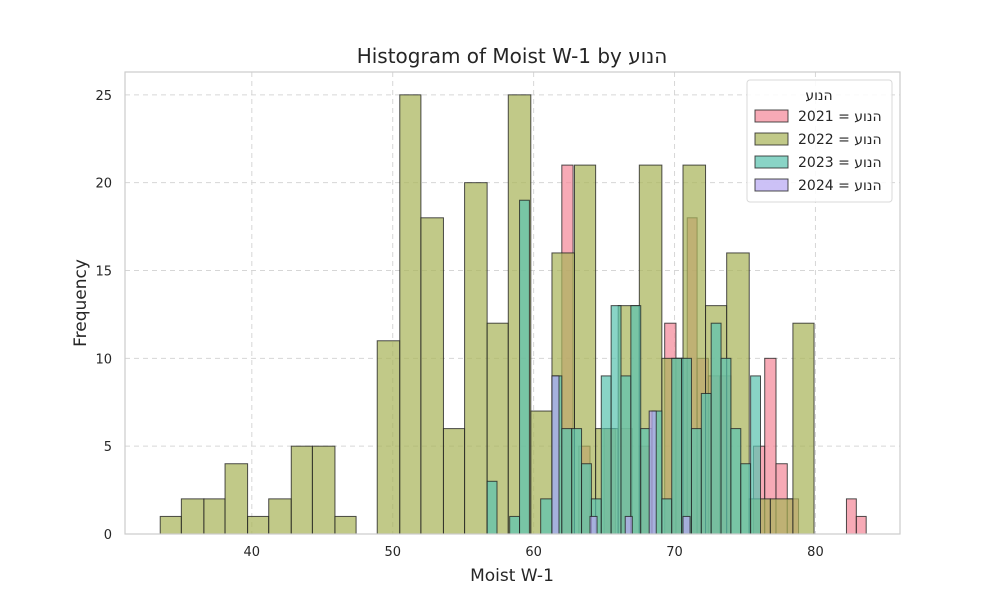 The height and width of the screenshot is (600, 1000). What do you see at coordinates (108, 447) in the screenshot?
I see `y-tick-label: 5` at bounding box center [108, 447].